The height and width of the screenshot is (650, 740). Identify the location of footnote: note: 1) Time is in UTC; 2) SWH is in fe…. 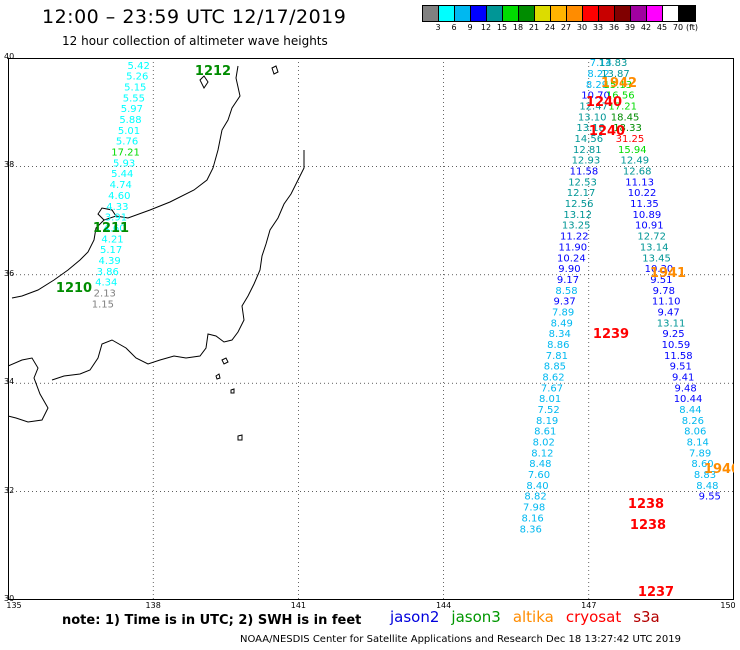
(212, 620).